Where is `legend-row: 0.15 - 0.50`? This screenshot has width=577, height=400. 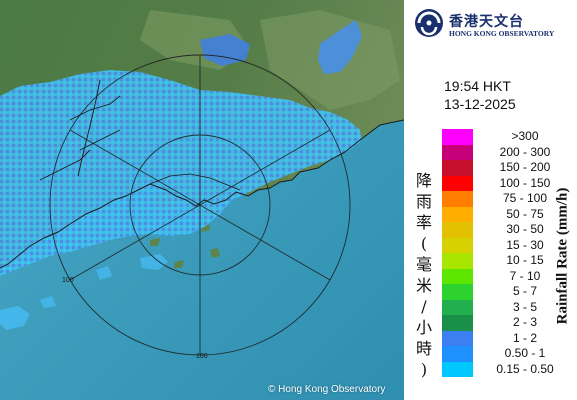
legend-row: 0.15 - 0.50 is located at coordinates (507, 369).